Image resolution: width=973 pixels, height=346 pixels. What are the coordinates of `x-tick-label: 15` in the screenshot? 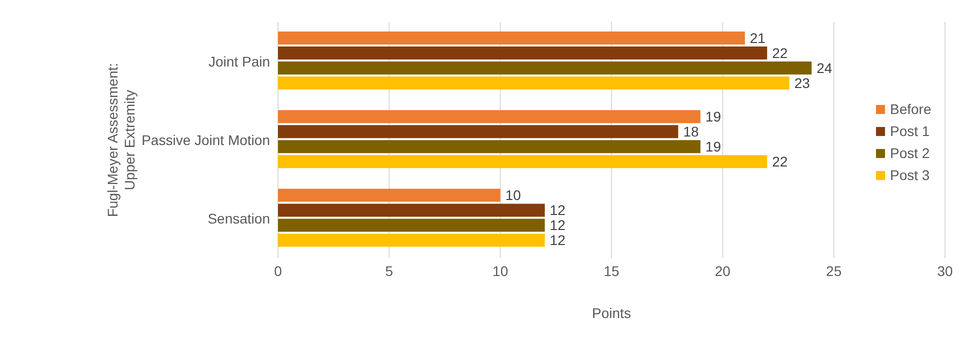 It's located at (612, 270).